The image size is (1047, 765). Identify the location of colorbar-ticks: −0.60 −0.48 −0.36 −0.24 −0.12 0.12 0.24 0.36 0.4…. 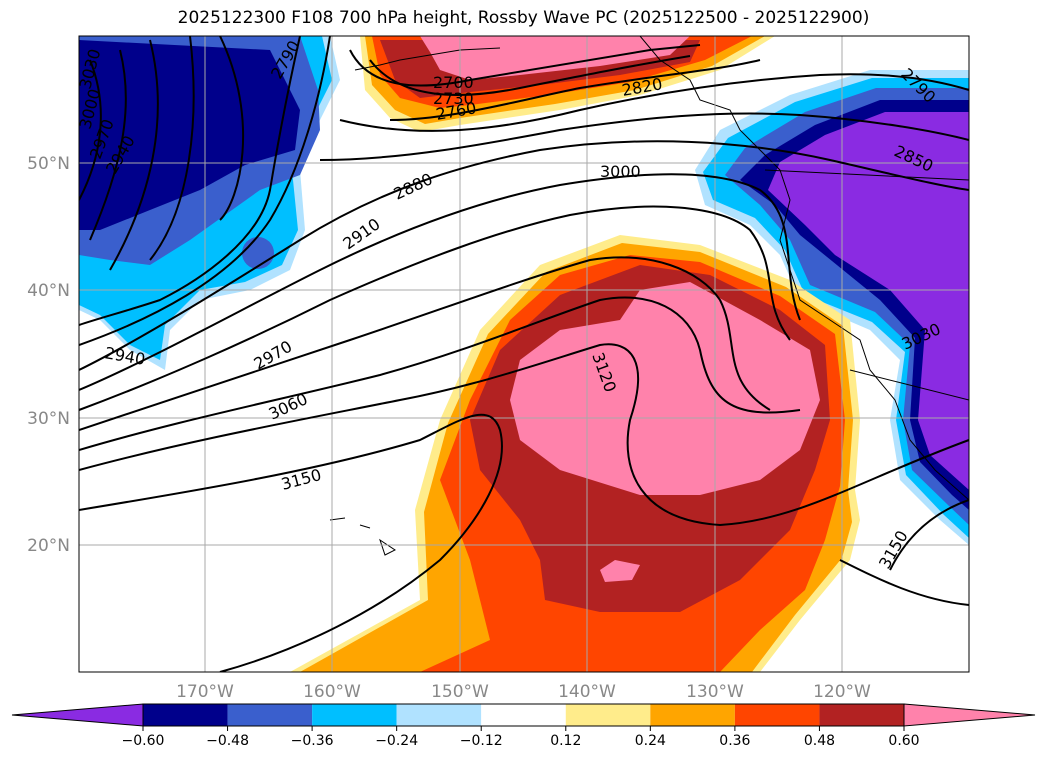
(521, 737).